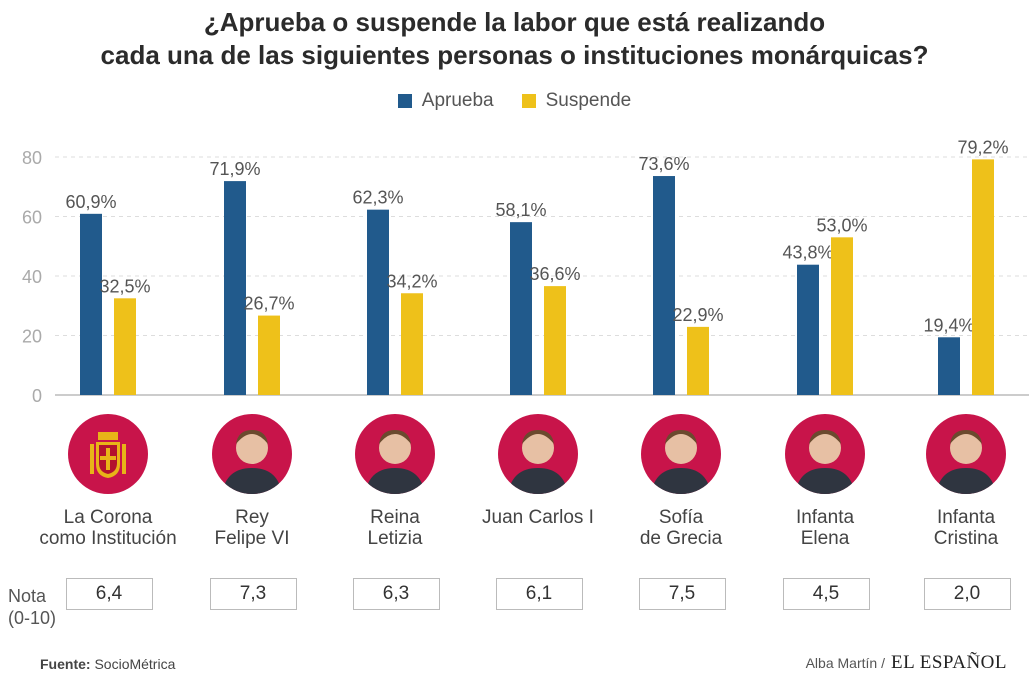 This screenshot has height=687, width=1029. I want to click on brand-logo: EL ESPAÑOL, so click(948, 662).